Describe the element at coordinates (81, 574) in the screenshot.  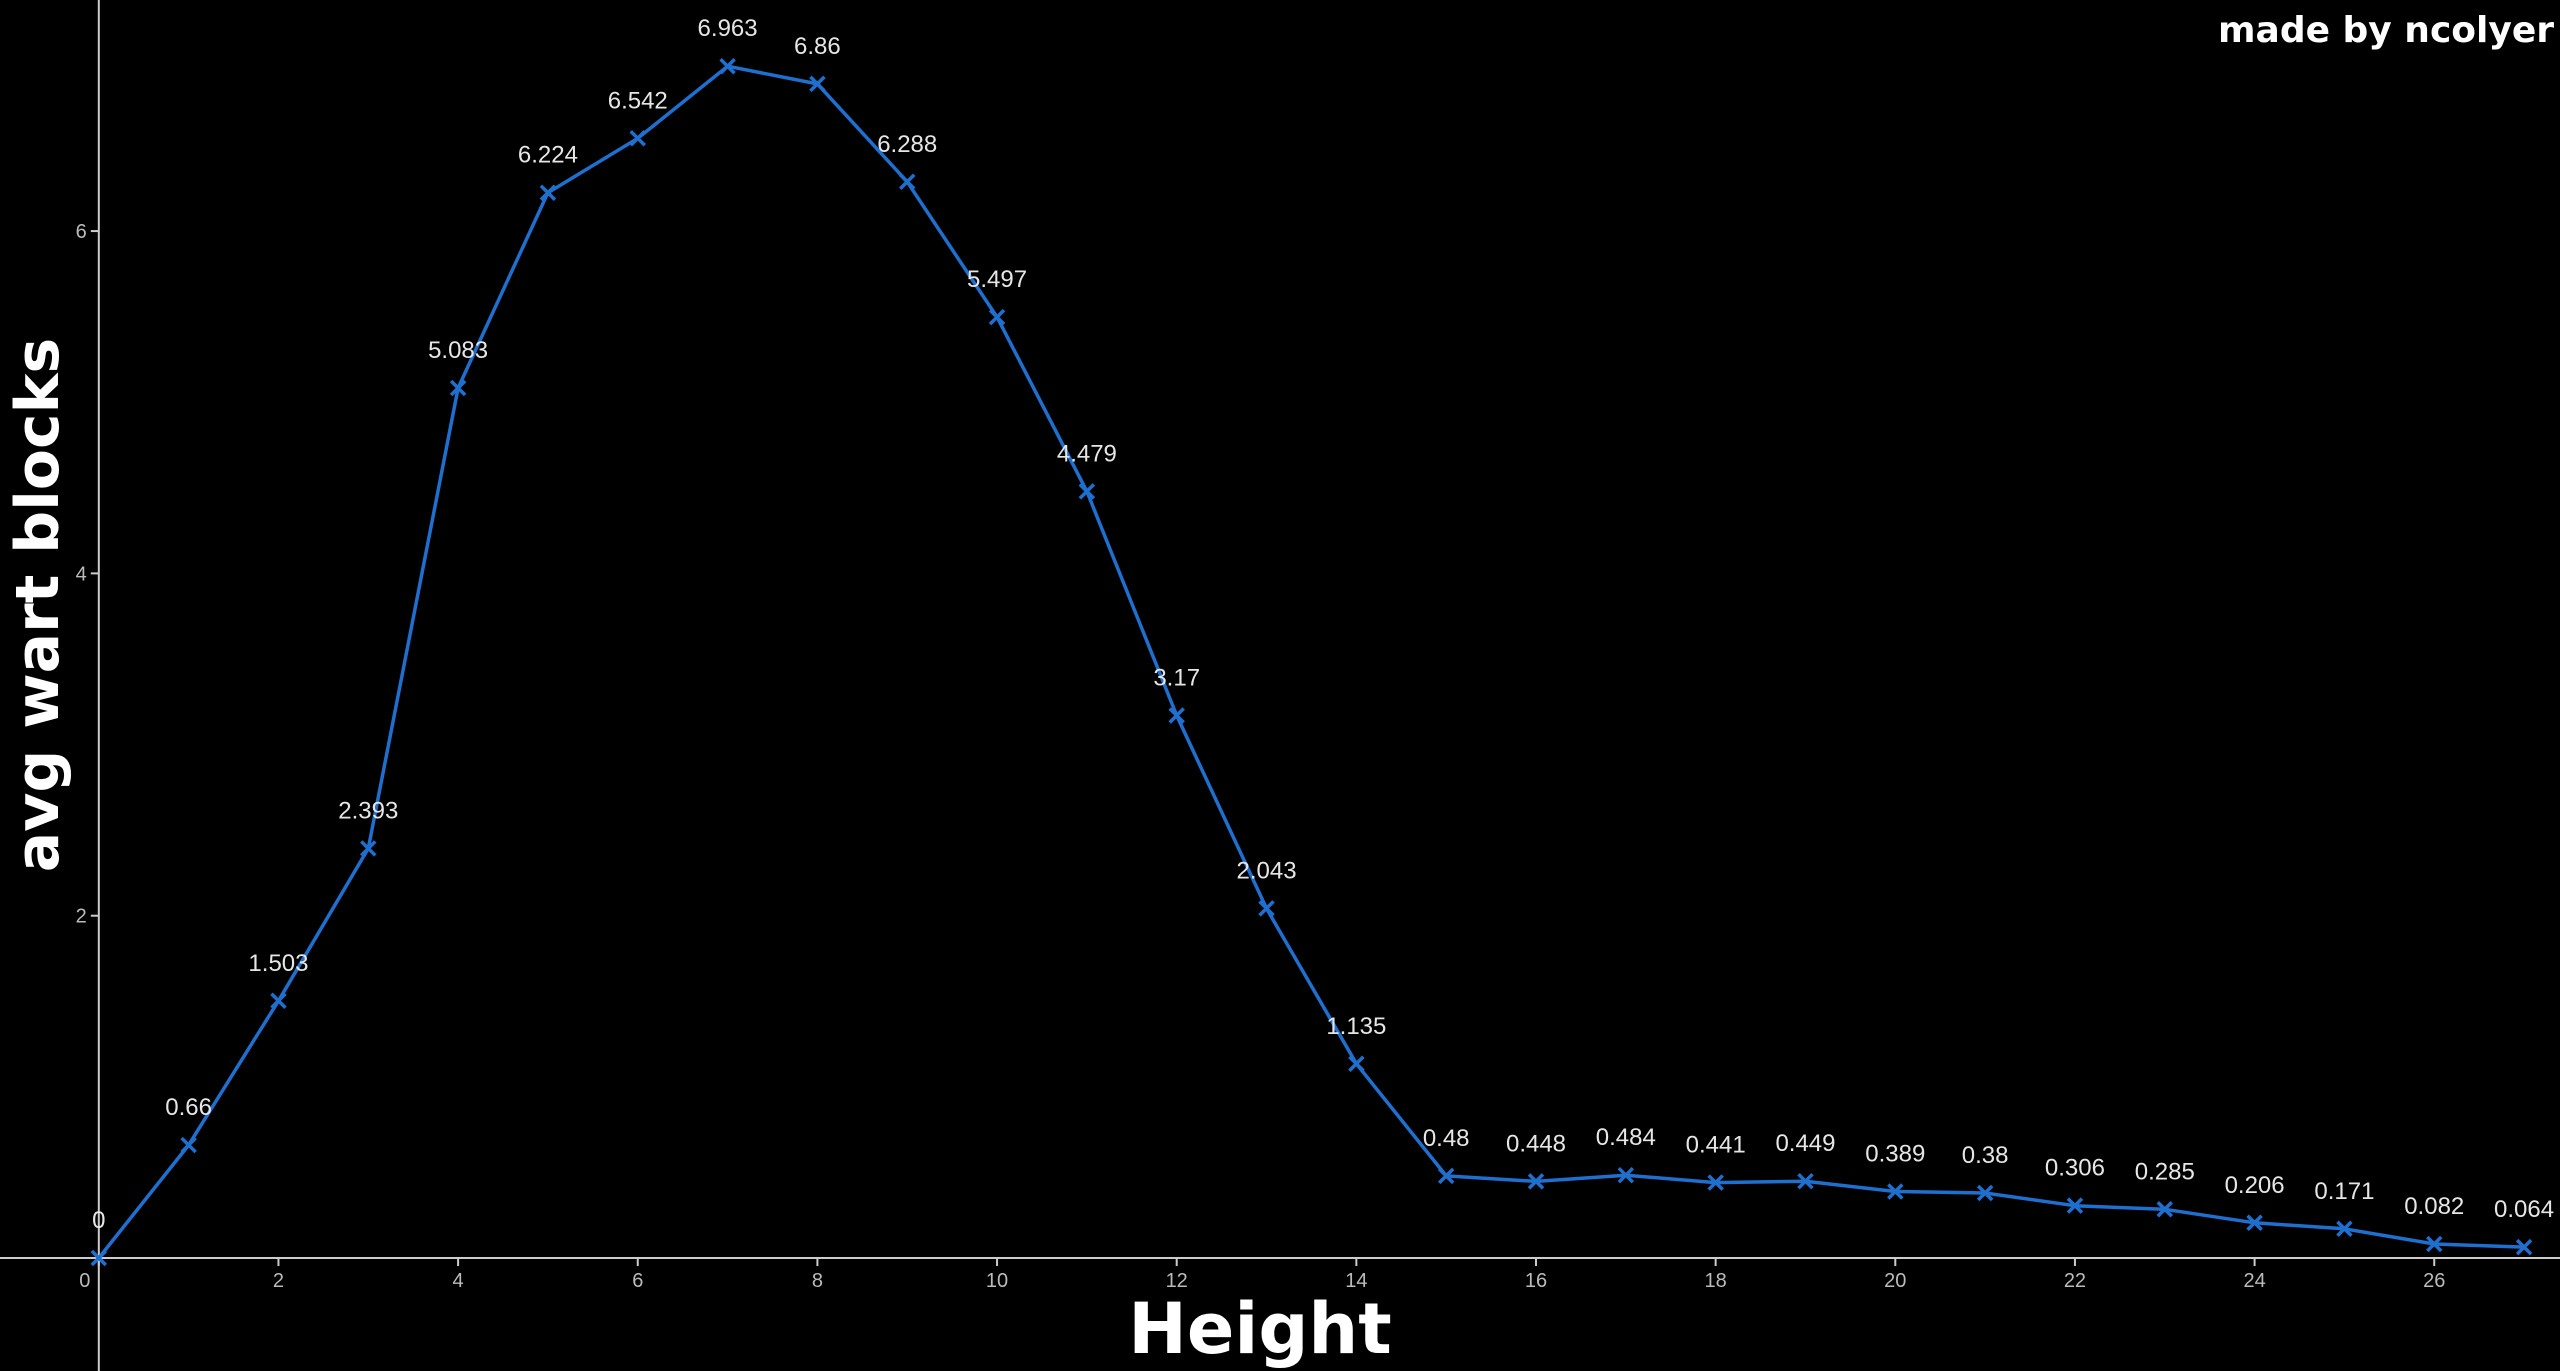
I see `y-tick-label: 4` at that location.